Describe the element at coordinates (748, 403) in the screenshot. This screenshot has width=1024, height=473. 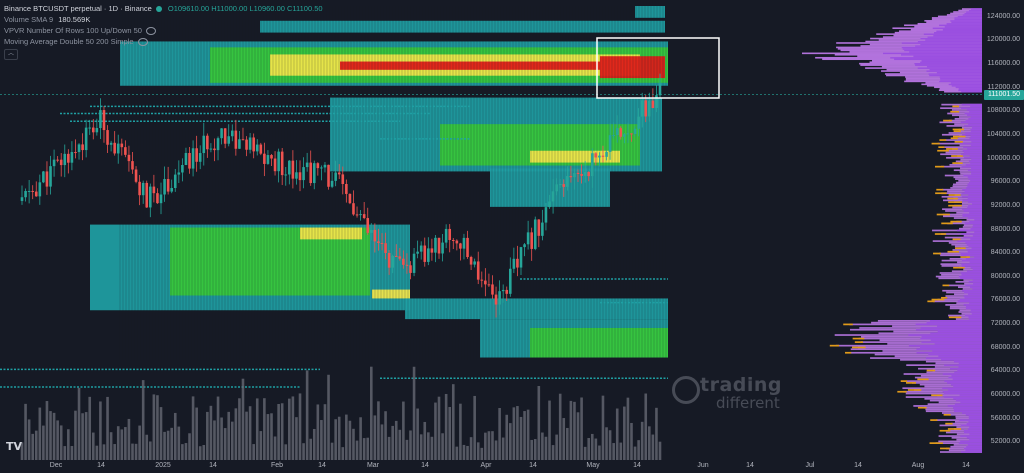
I see `watermark-line2: different` at that location.